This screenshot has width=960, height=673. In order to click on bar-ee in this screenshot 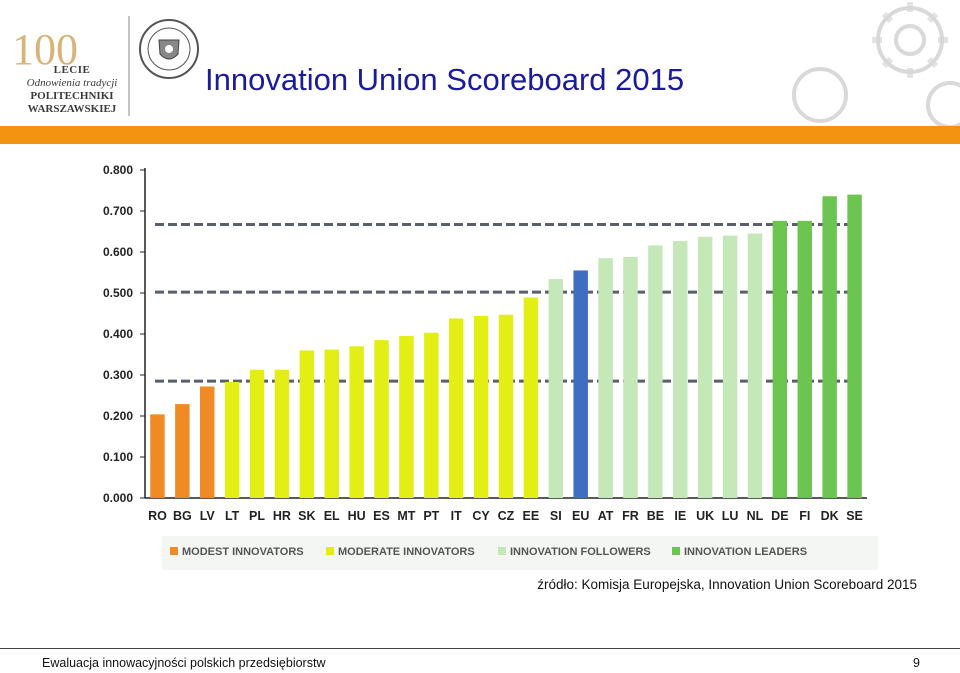, I will do `click(531, 397)`.